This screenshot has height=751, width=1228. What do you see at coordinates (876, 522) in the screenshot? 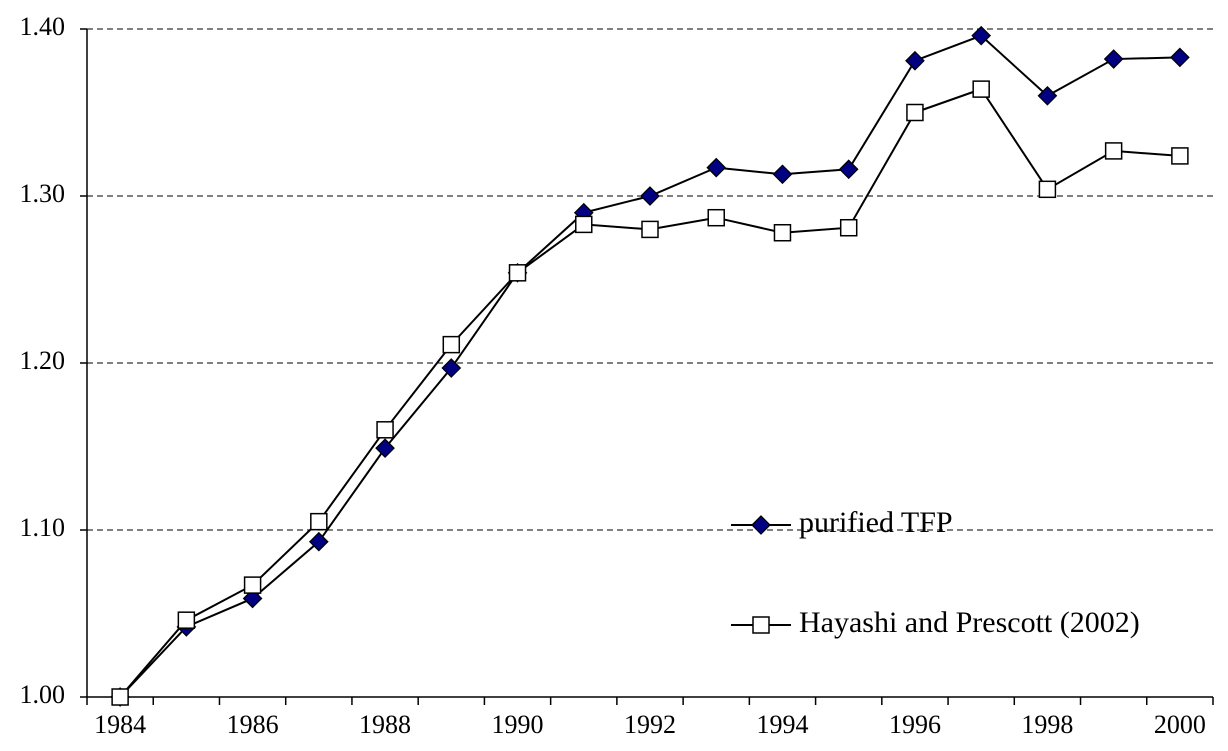
I see `legend-label: purified TFP` at bounding box center [876, 522].